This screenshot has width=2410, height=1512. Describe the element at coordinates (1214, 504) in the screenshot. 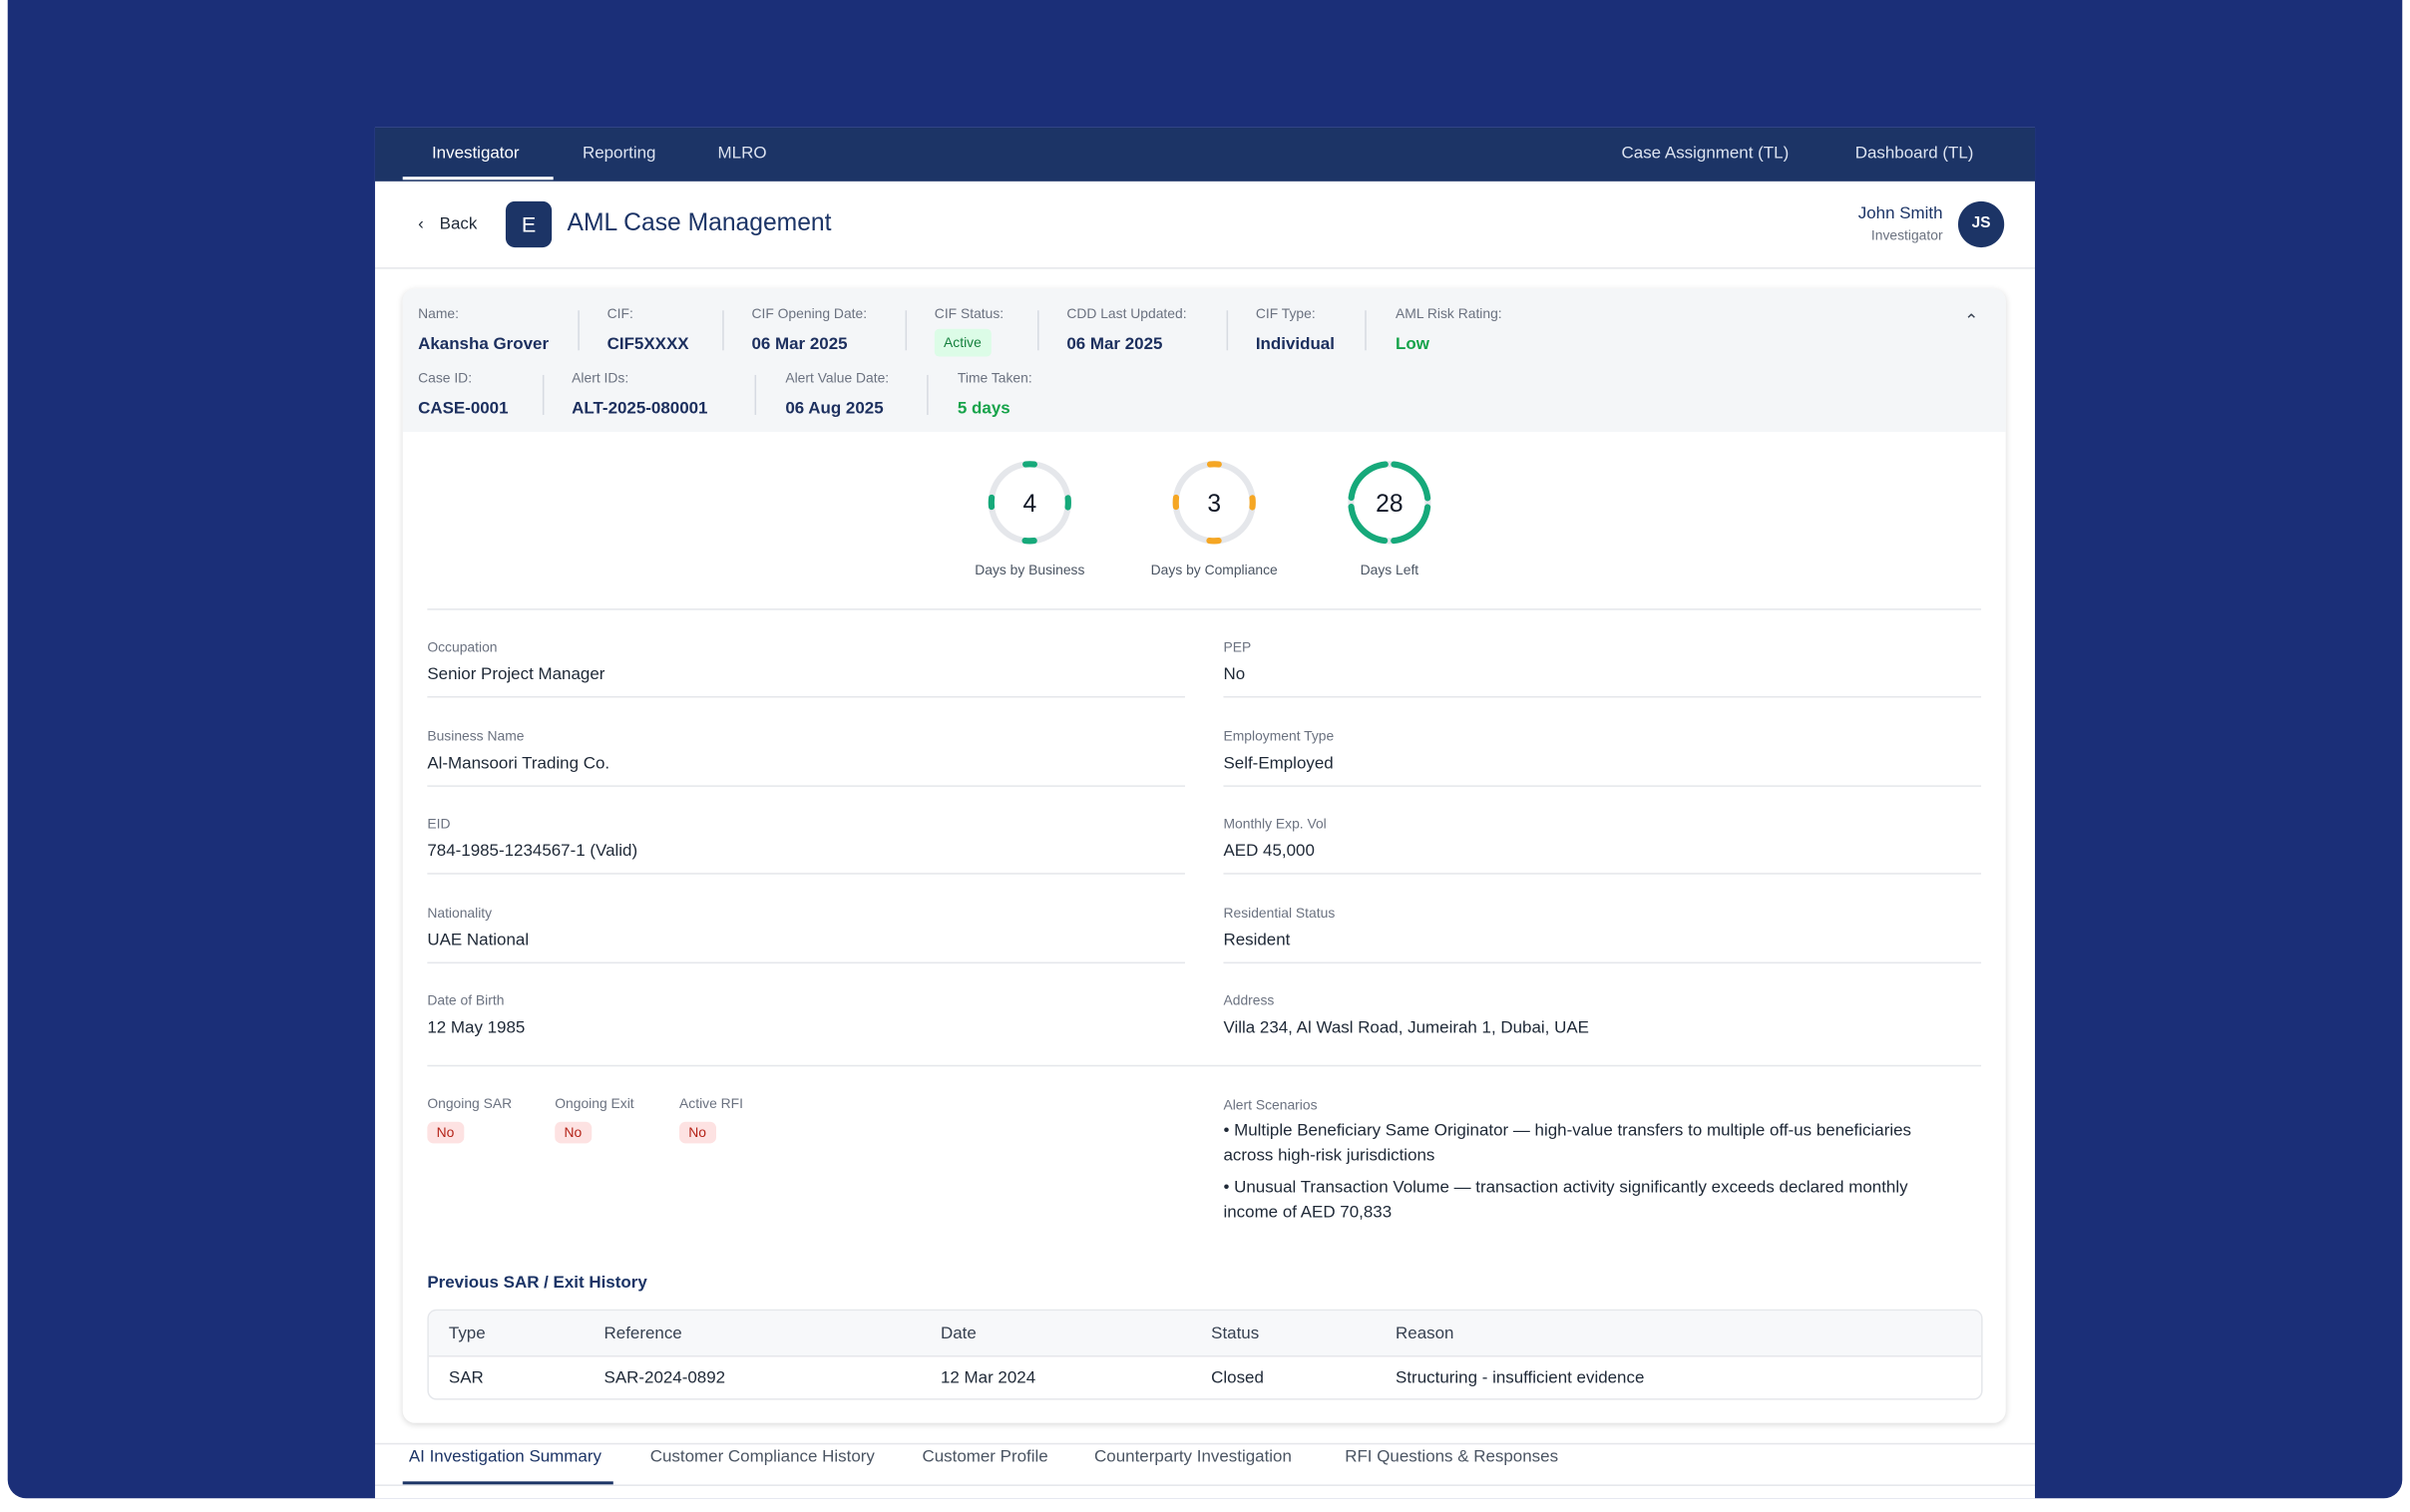

I see `metric-value: 3` at that location.